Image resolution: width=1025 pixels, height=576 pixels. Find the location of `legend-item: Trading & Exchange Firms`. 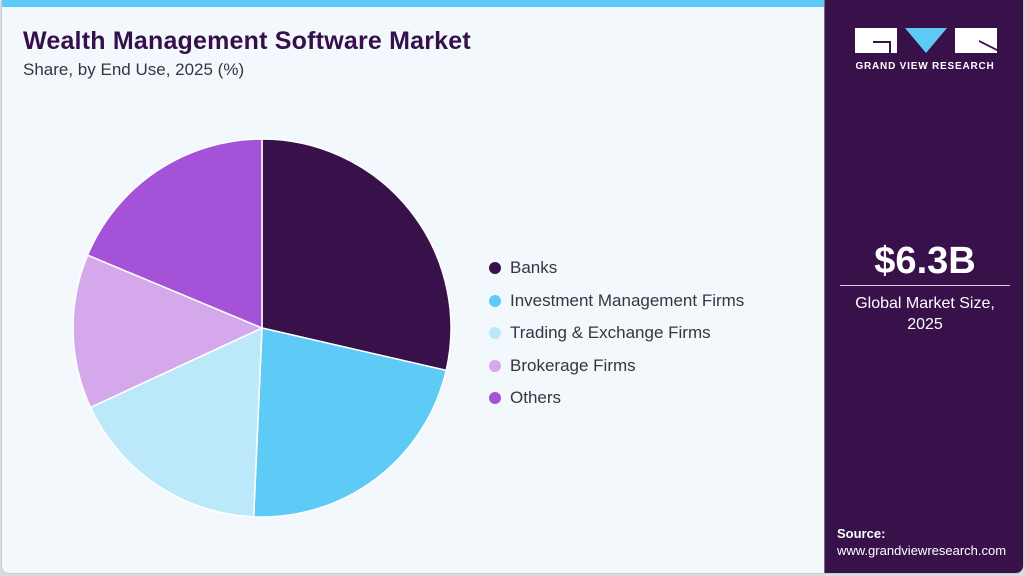

legend-item: Trading & Exchange Firms is located at coordinates (616, 333).